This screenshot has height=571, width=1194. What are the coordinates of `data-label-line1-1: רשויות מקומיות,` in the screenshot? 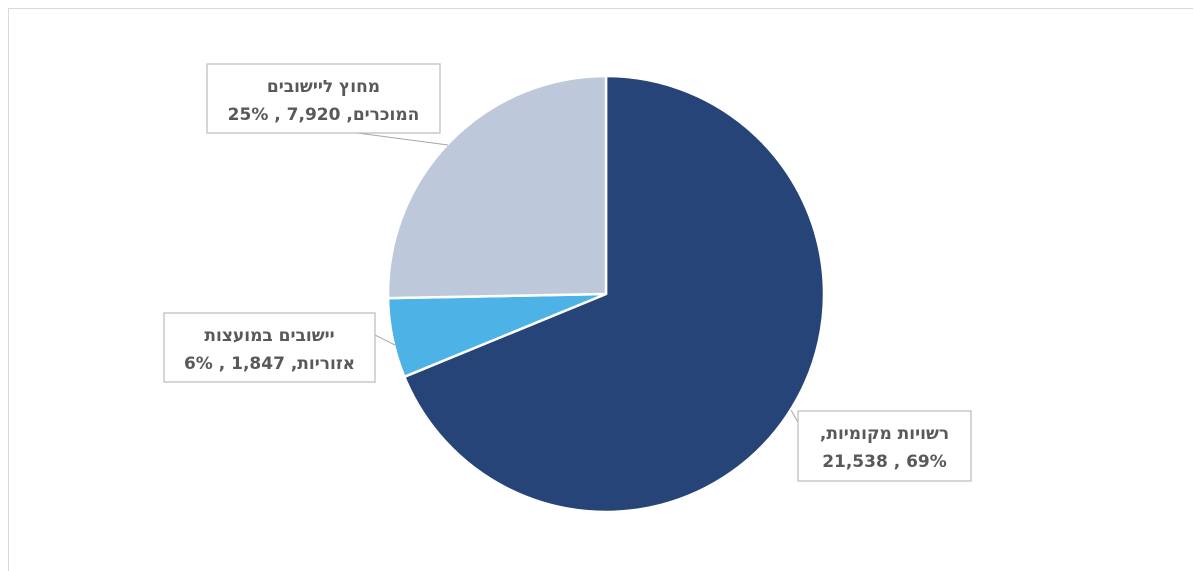 It's located at (884, 434).